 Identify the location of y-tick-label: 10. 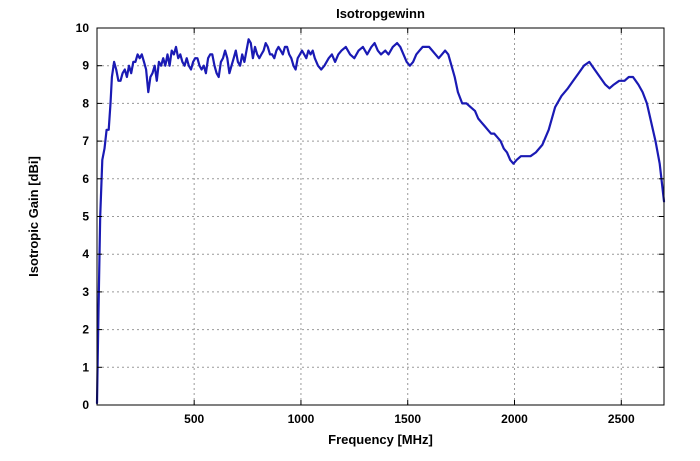
(83, 28).